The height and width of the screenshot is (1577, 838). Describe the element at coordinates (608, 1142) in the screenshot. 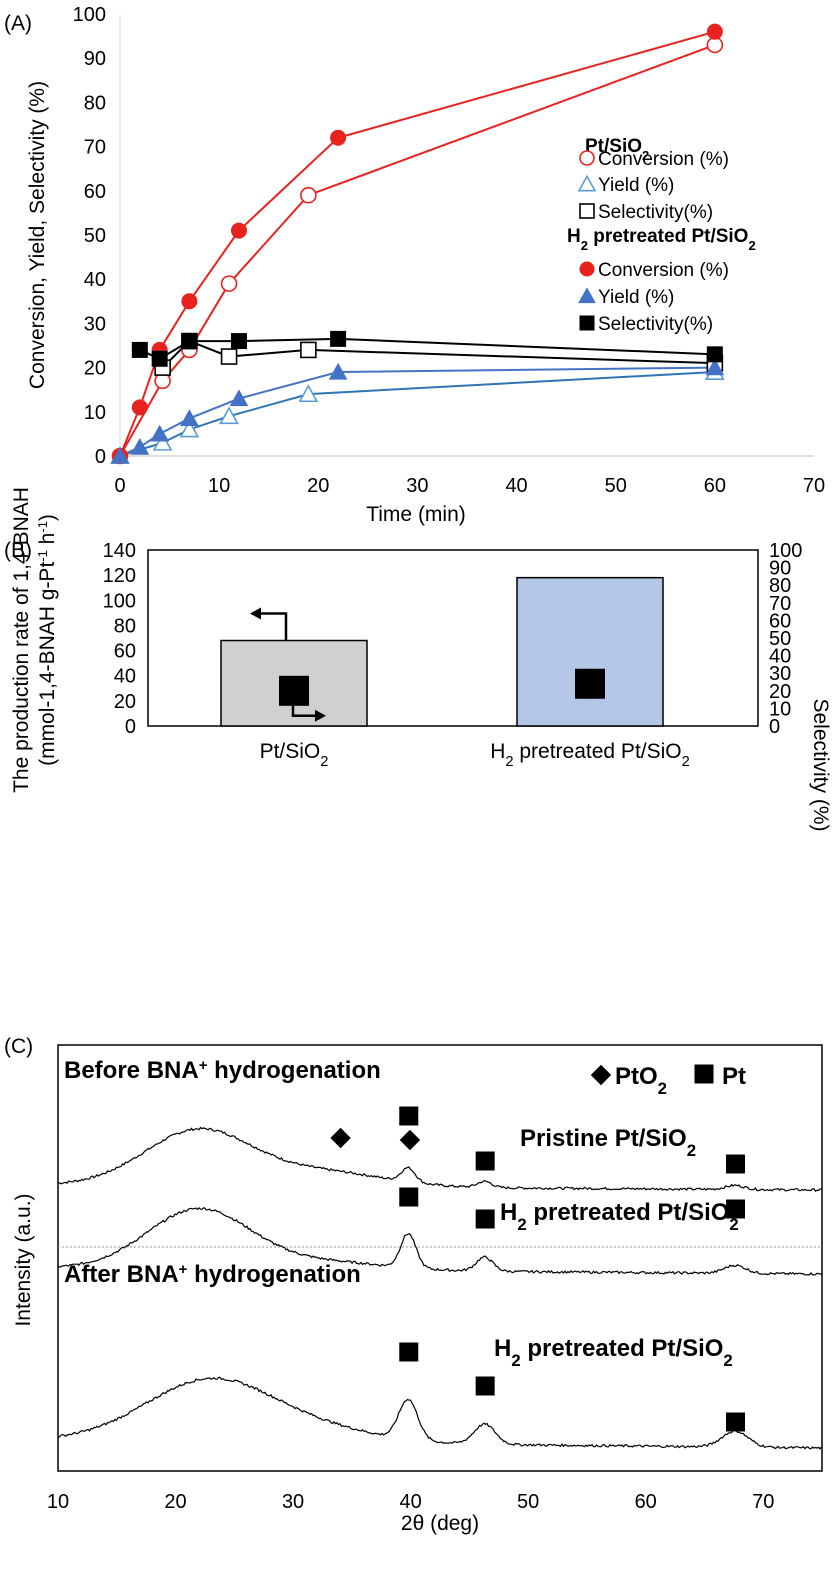

I see `panel-c-trace-label: Pristine Pt/SiO2` at that location.